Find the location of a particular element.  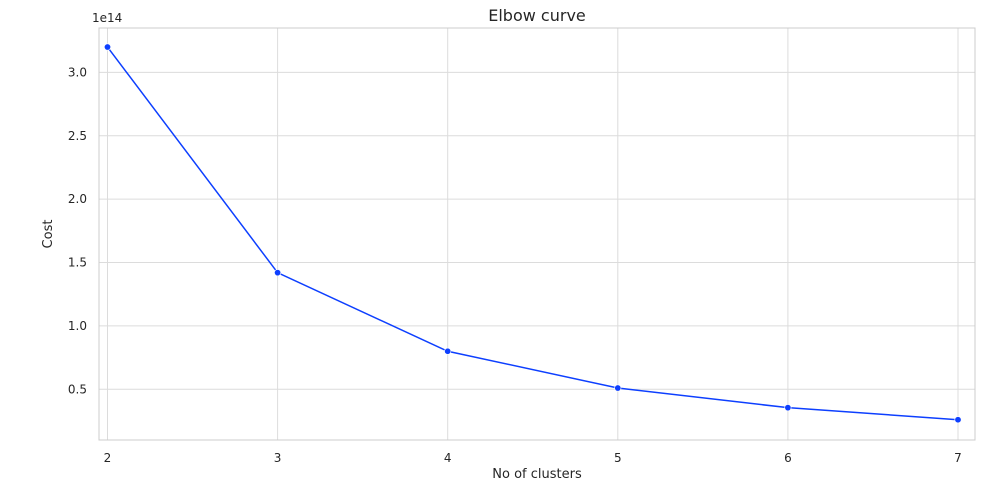

y-tick-label: 2.5 is located at coordinates (77, 136).